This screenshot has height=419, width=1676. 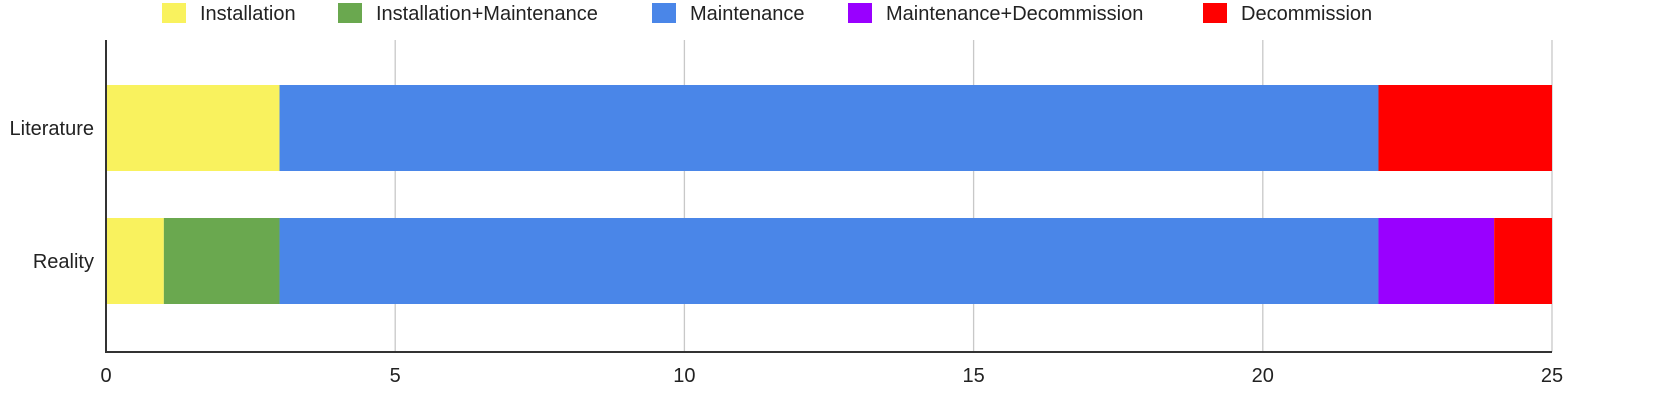 What do you see at coordinates (487, 14) in the screenshot?
I see `legend-label: Installation+Maintenance` at bounding box center [487, 14].